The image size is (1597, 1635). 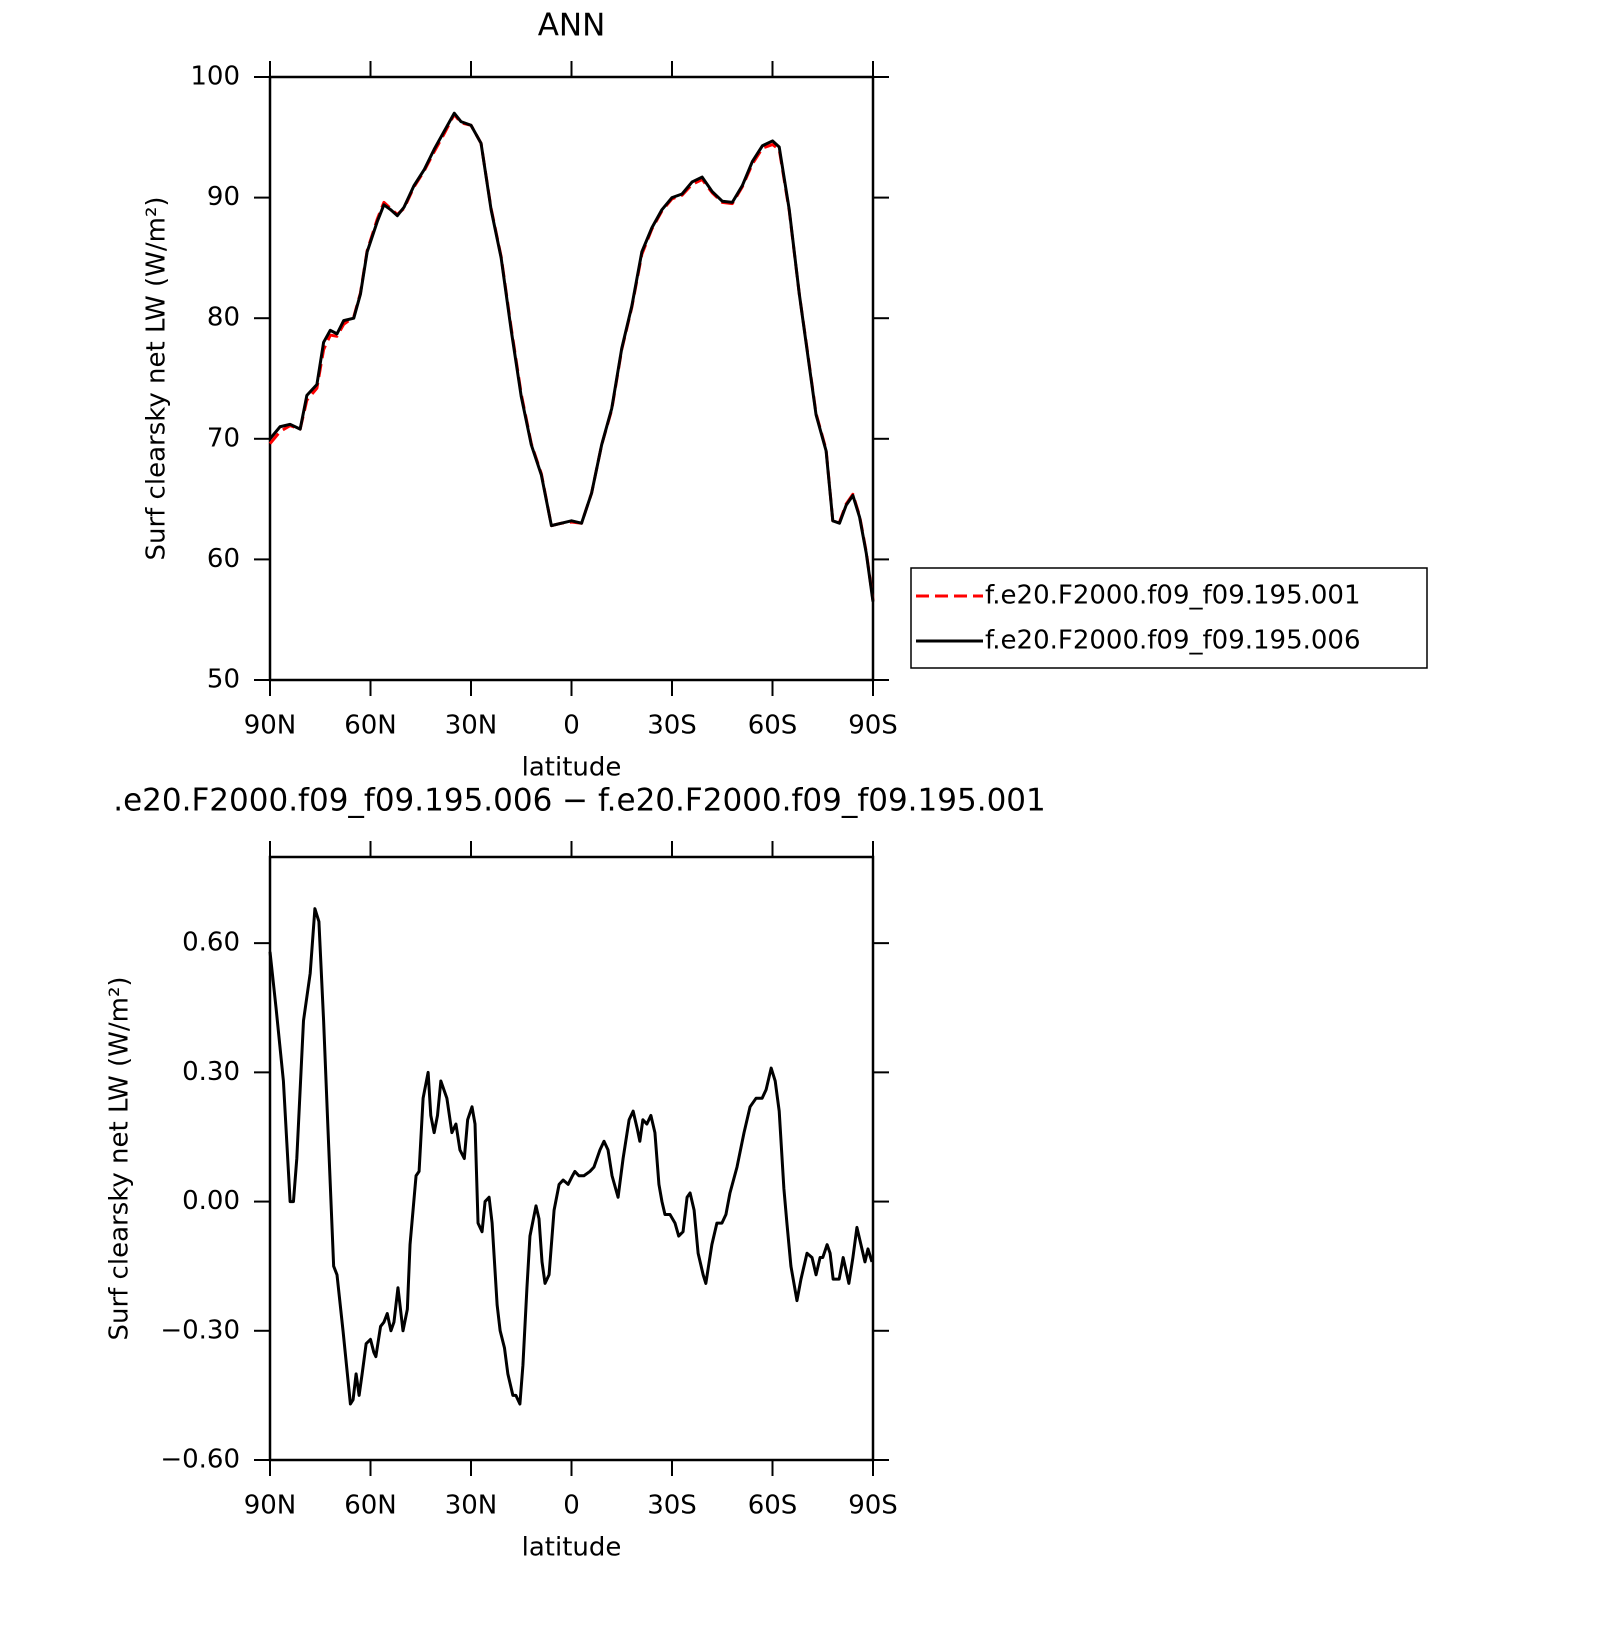 What do you see at coordinates (211, 943) in the screenshot?
I see `y-tick-label: 0.60` at bounding box center [211, 943].